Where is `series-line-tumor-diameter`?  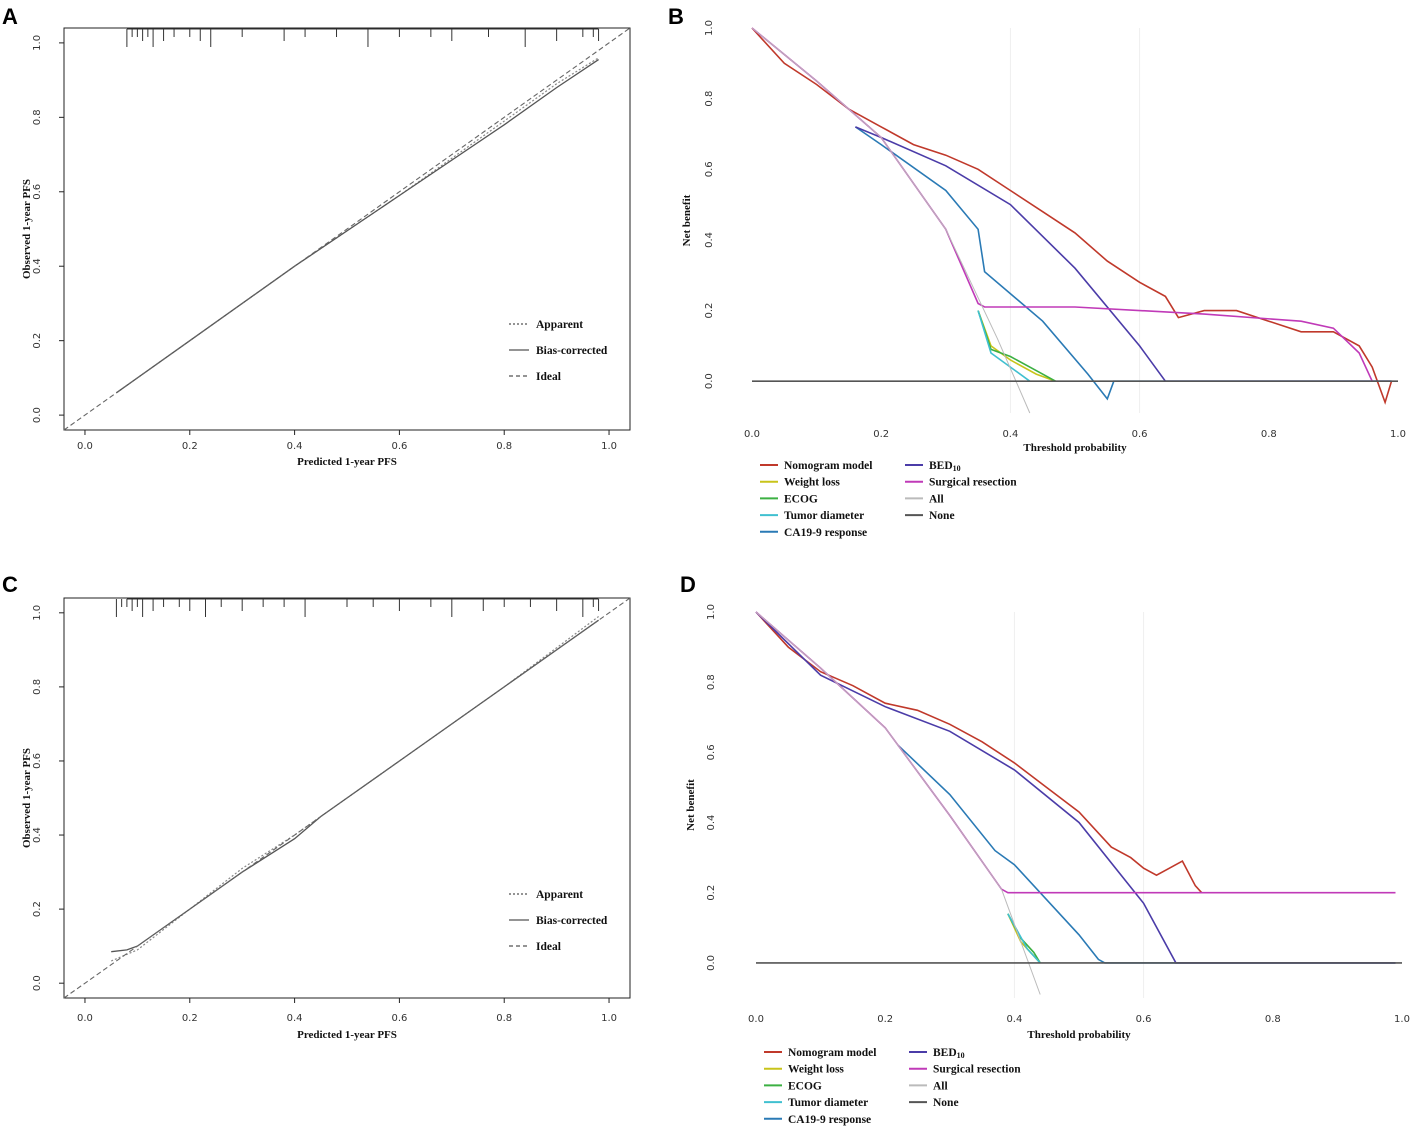 series-line-tumor-diameter is located at coordinates (1004, 346).